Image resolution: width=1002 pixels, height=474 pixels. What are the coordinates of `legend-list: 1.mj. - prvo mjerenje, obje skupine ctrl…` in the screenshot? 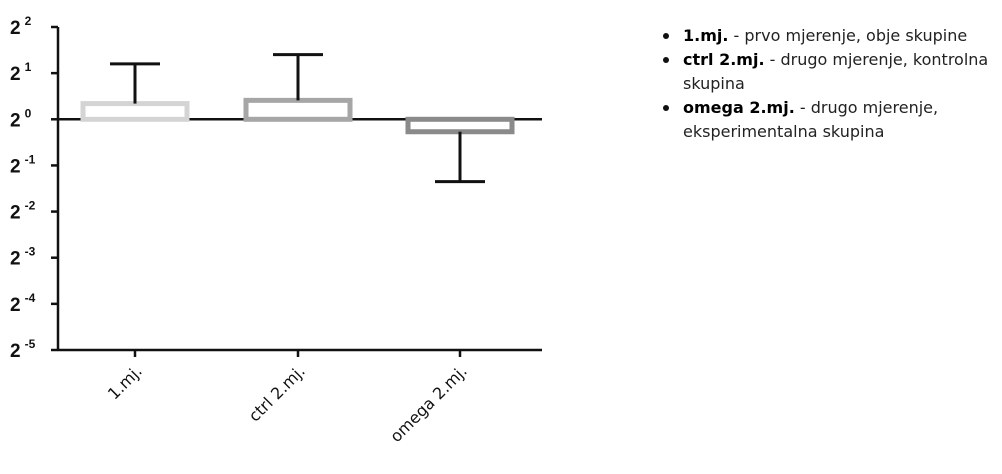 It's located at (825, 84).